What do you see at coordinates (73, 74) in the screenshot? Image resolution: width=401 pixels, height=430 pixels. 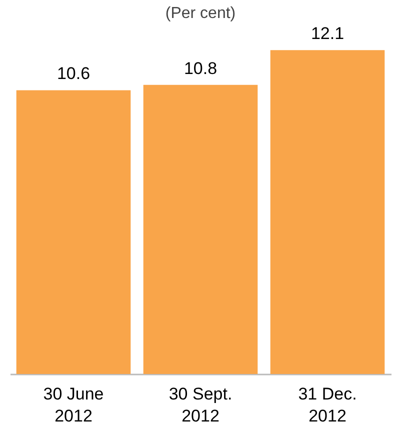 I see `data-label: 10.6` at bounding box center [73, 74].